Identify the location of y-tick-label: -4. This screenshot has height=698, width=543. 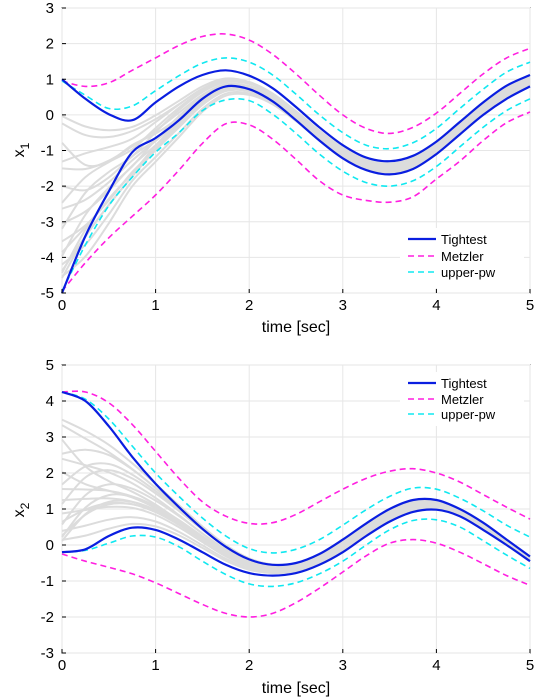
(47, 257).